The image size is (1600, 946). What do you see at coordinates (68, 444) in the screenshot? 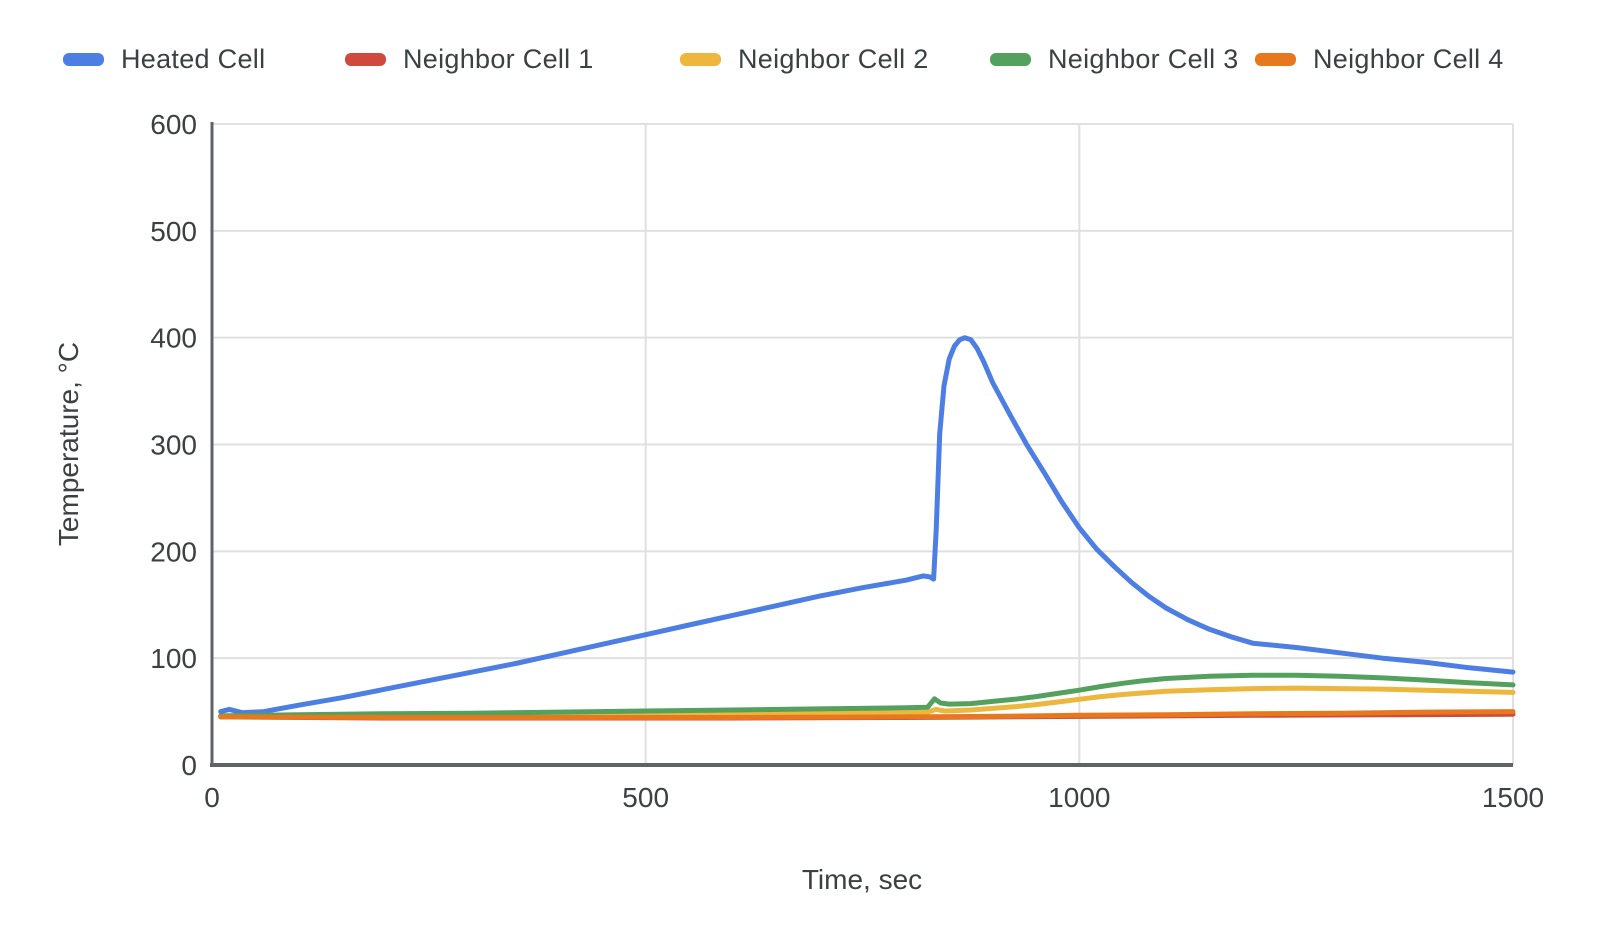
I see `y-axis-title: Temperature, °C` at bounding box center [68, 444].